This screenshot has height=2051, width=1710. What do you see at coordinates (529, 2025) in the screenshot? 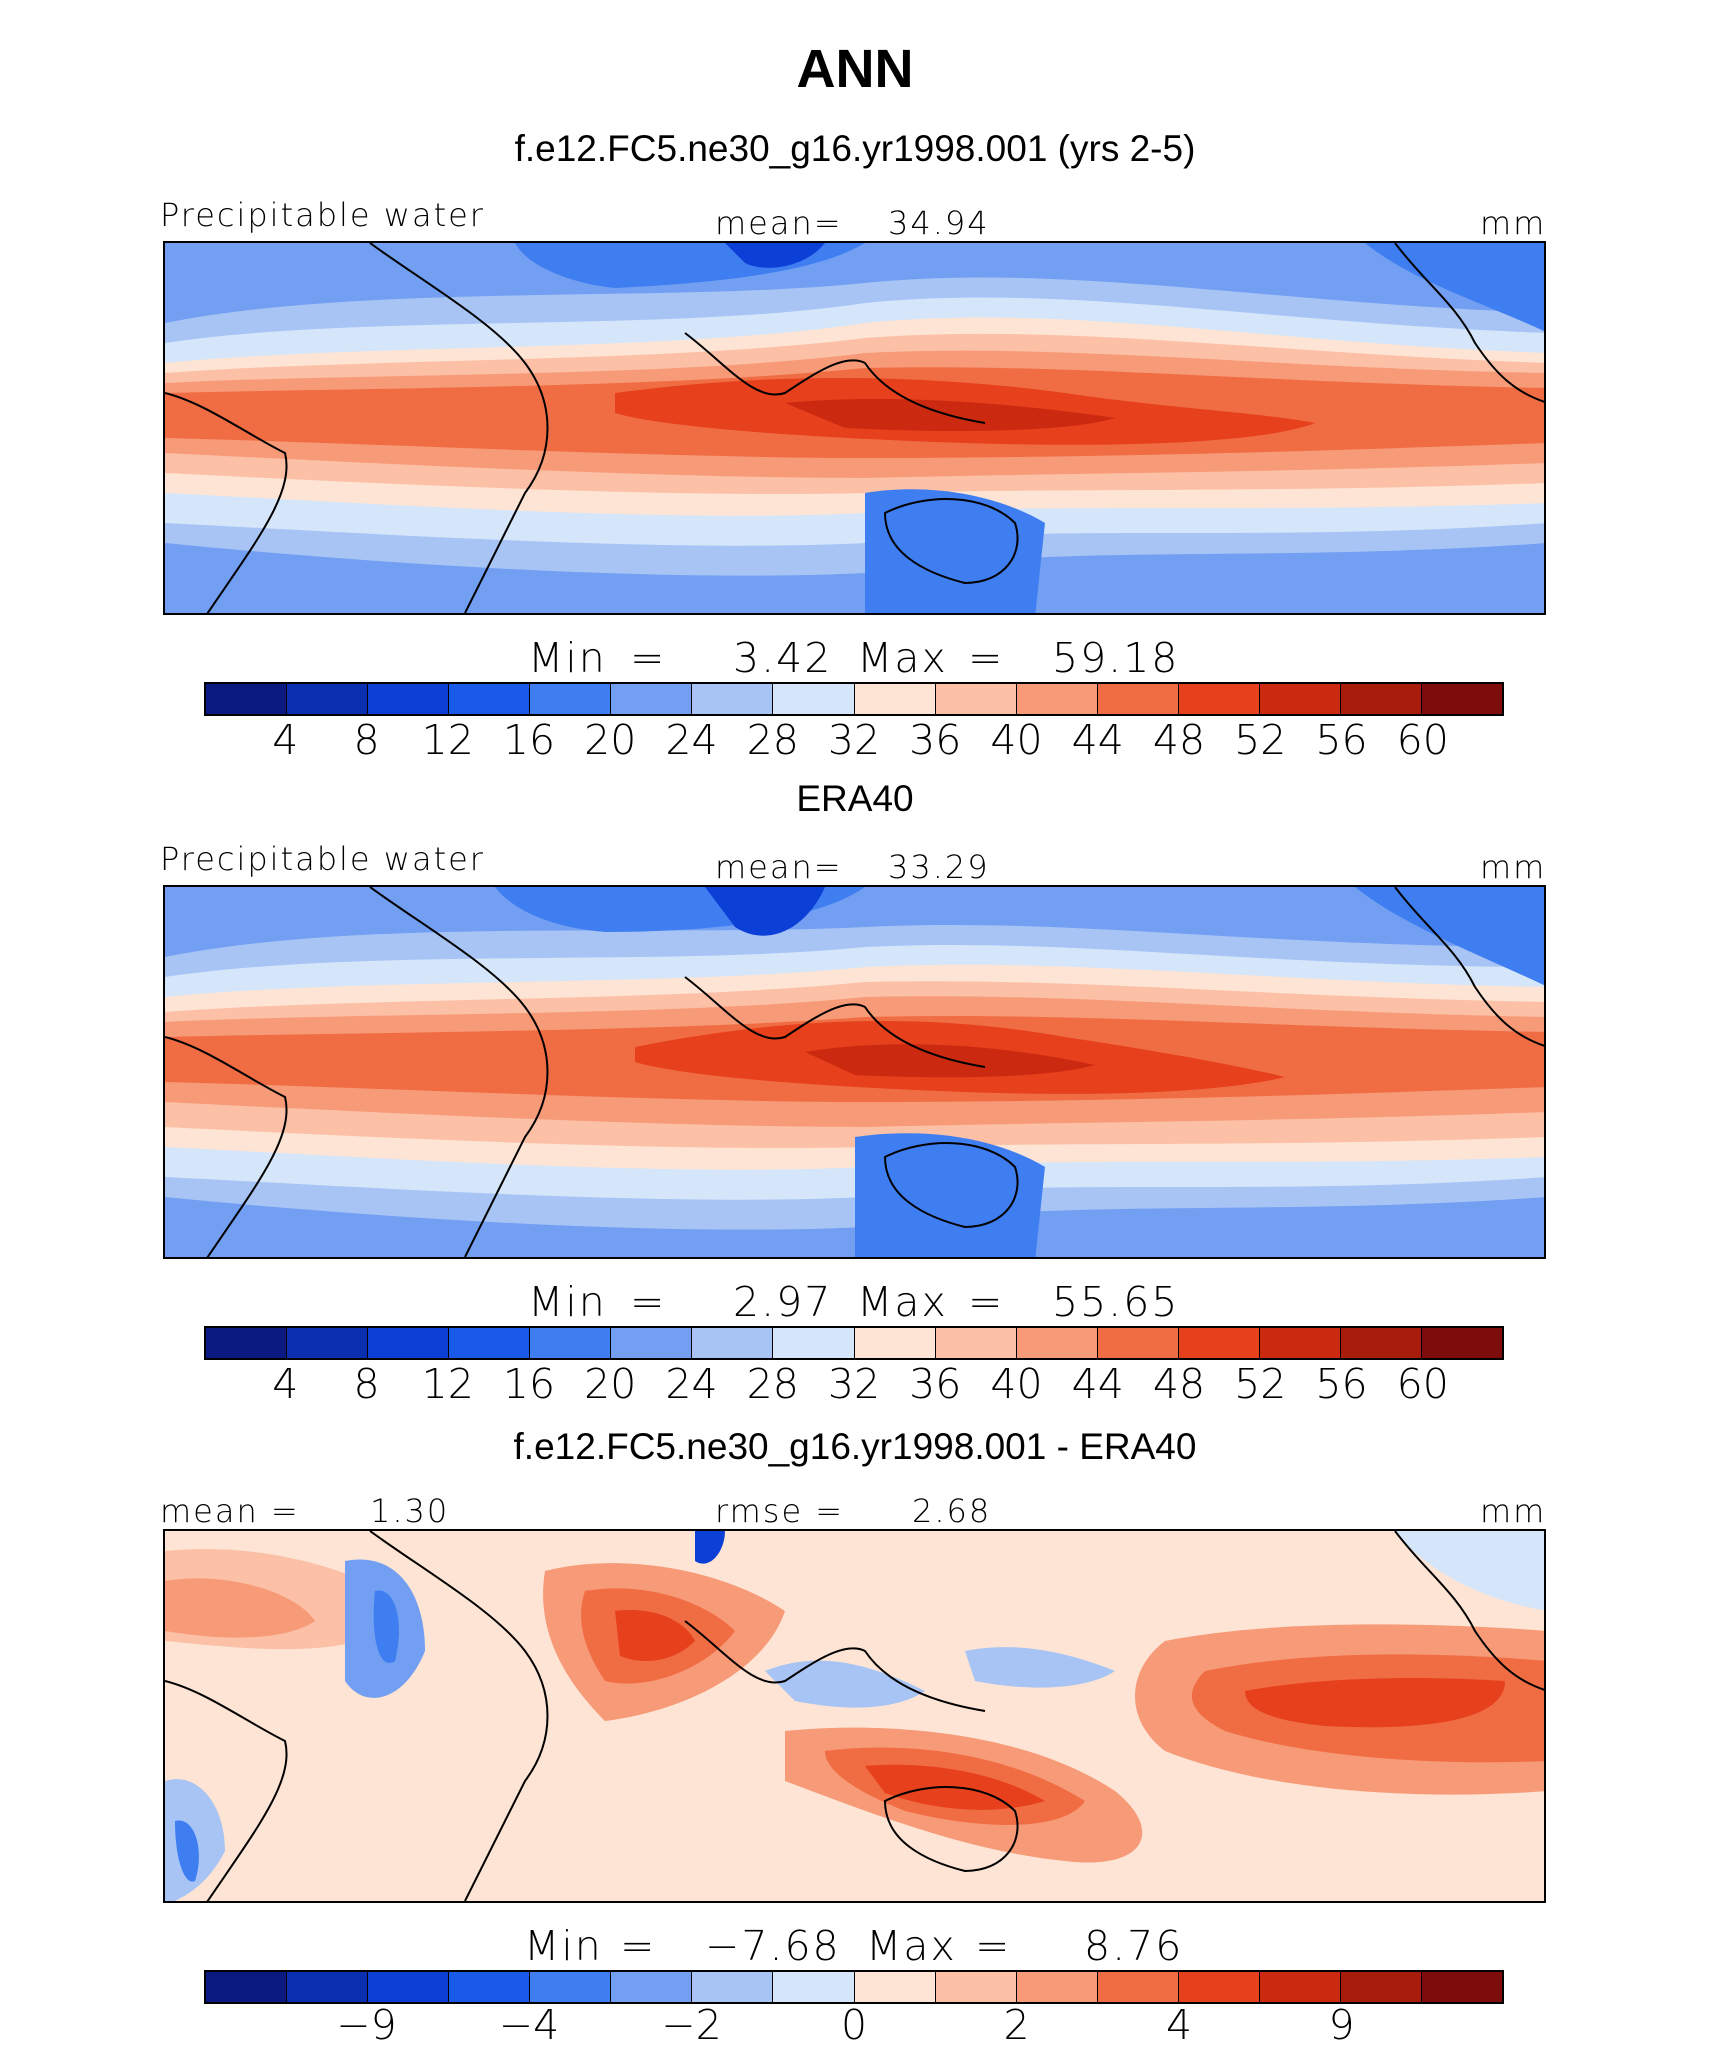
I see `colorbar-tick-label: −4` at bounding box center [529, 2025].